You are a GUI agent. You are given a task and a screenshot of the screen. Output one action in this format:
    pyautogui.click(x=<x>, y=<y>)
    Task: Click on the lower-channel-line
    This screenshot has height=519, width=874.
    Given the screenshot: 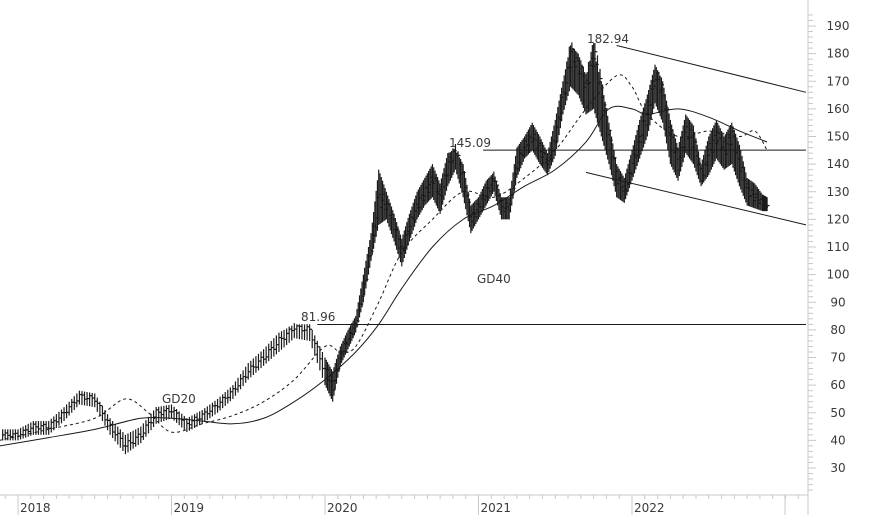 What is the action you would take?
    pyautogui.click(x=696, y=198)
    